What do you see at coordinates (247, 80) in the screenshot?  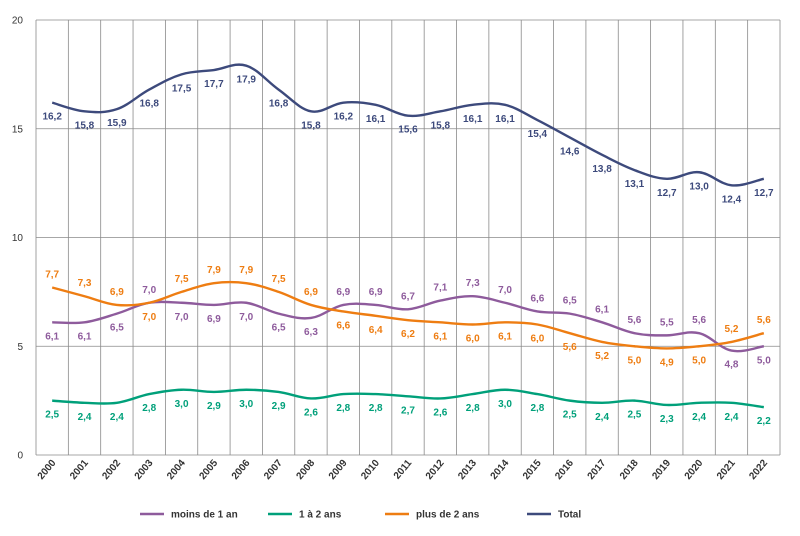 I see `data-label: 17,9` at bounding box center [247, 80].